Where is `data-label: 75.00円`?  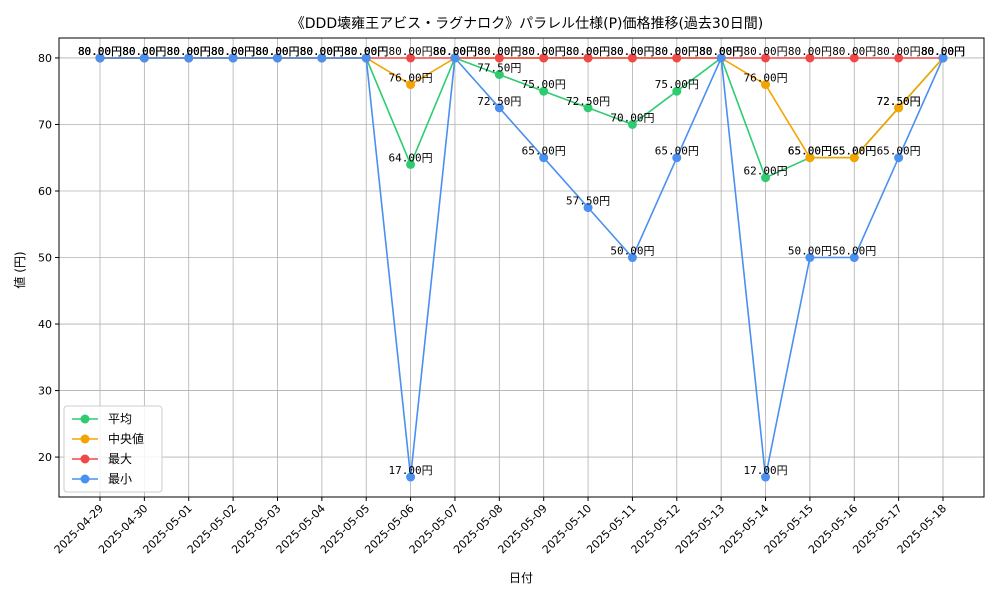 data-label: 75.00円 is located at coordinates (677, 84).